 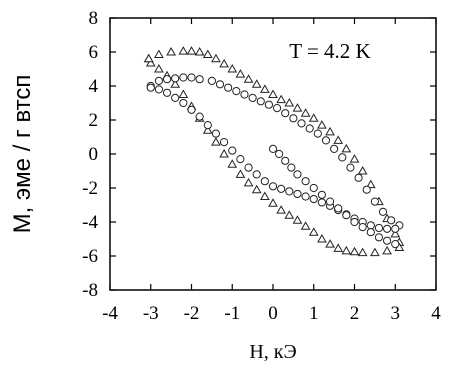 I want to click on x-tick-label: 1, so click(x=314, y=313).